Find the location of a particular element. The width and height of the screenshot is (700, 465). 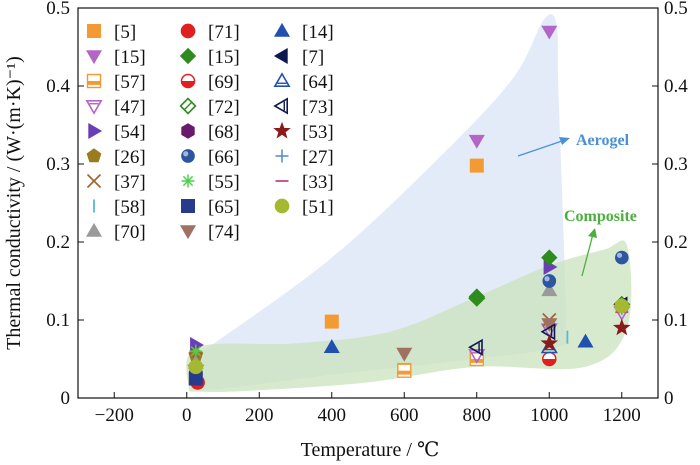

legend-item: [74] is located at coordinates (209, 232).